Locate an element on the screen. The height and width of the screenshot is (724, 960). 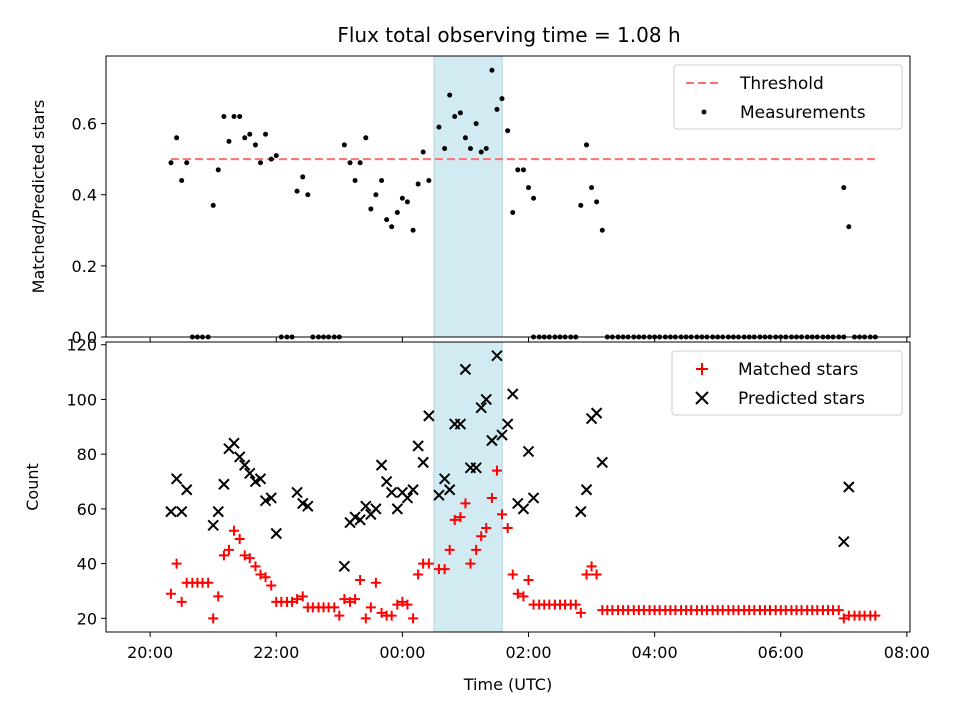
x-tick-label: 08:00 is located at coordinates (907, 652).